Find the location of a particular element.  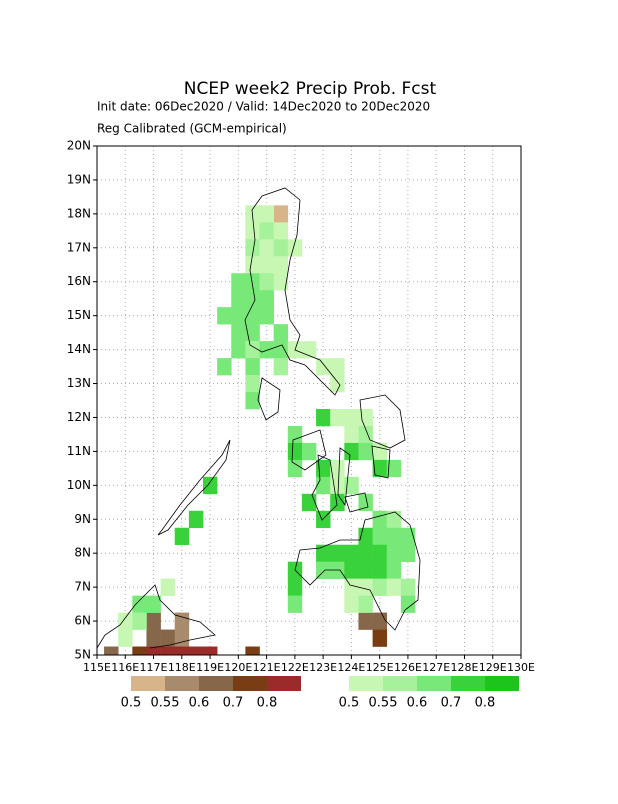

y-tick-label: 20N is located at coordinates (79, 146).